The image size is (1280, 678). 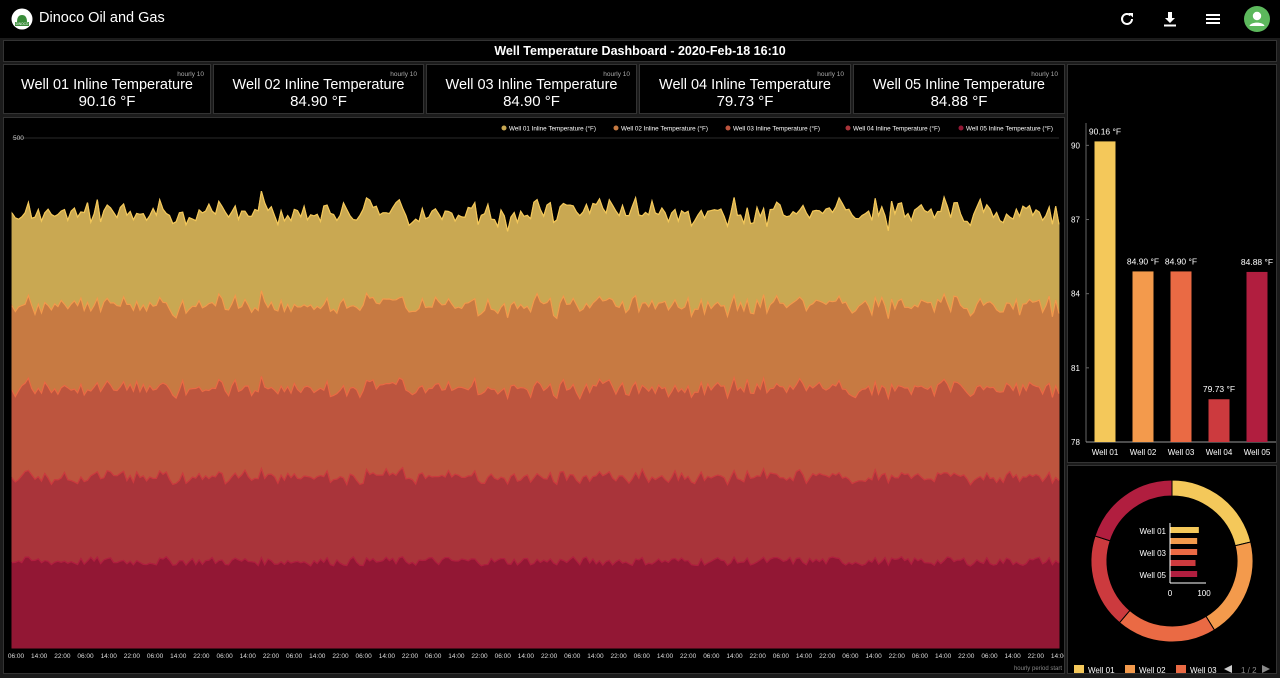 I want to click on y-tick-label: 500, so click(x=18, y=138).